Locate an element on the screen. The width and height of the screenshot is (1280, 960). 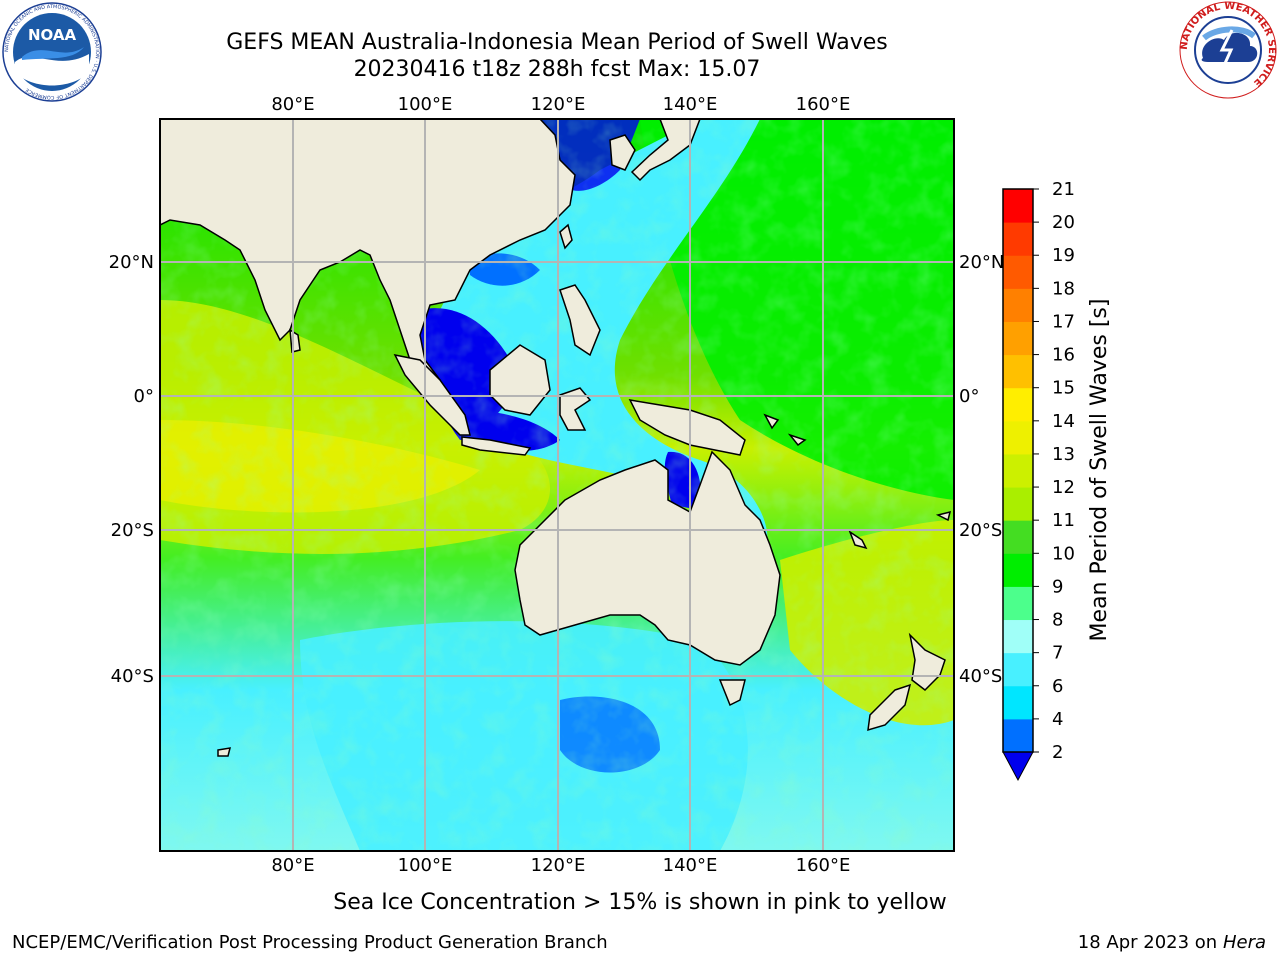
taiwan-land is located at coordinates (566, 236).